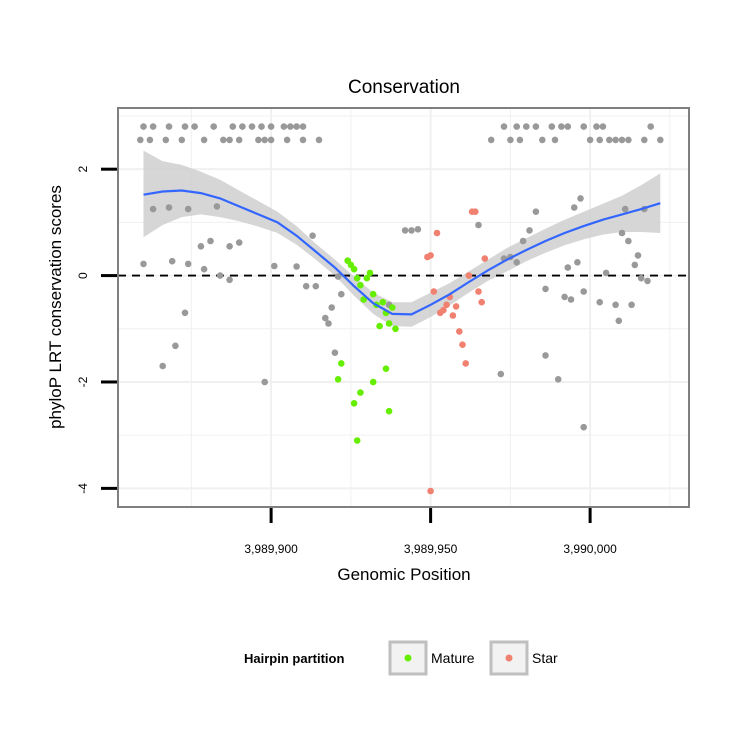 The width and height of the screenshot is (750, 750). I want to click on chart-title: Conservation, so click(404, 87).